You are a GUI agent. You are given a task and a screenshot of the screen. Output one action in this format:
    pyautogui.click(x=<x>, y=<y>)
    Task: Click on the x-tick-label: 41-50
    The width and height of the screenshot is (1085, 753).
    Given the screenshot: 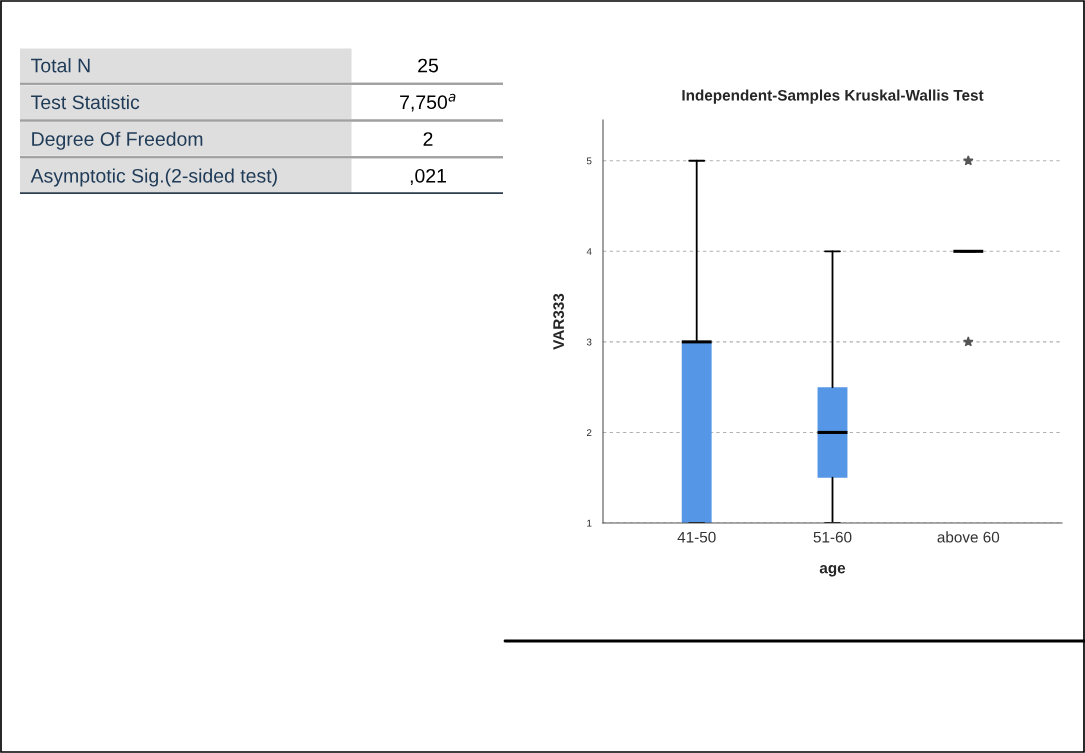 What is the action you would take?
    pyautogui.click(x=696, y=537)
    